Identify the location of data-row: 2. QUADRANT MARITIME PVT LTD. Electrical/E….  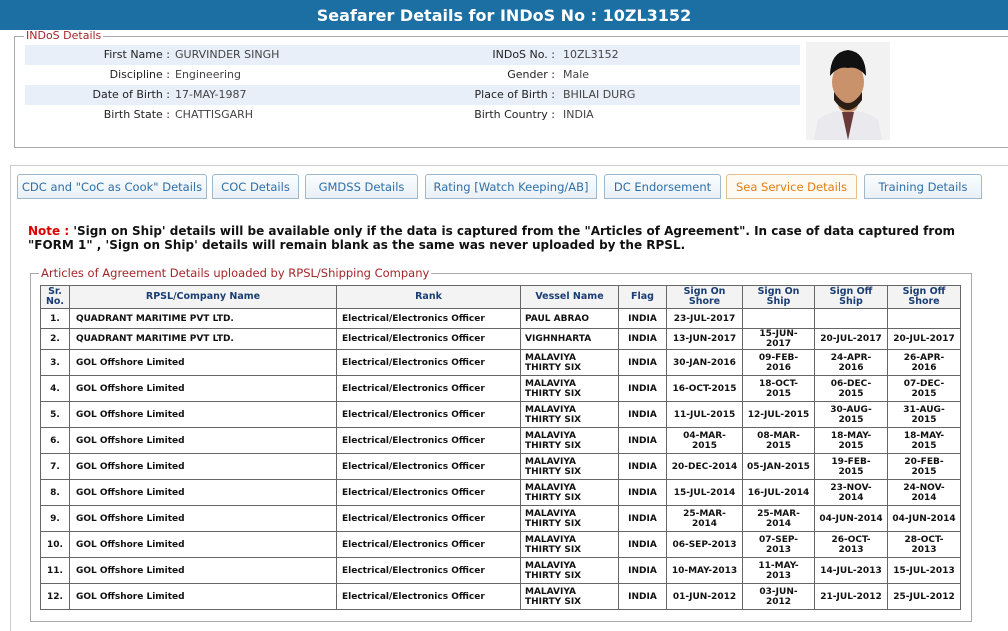
(500, 339).